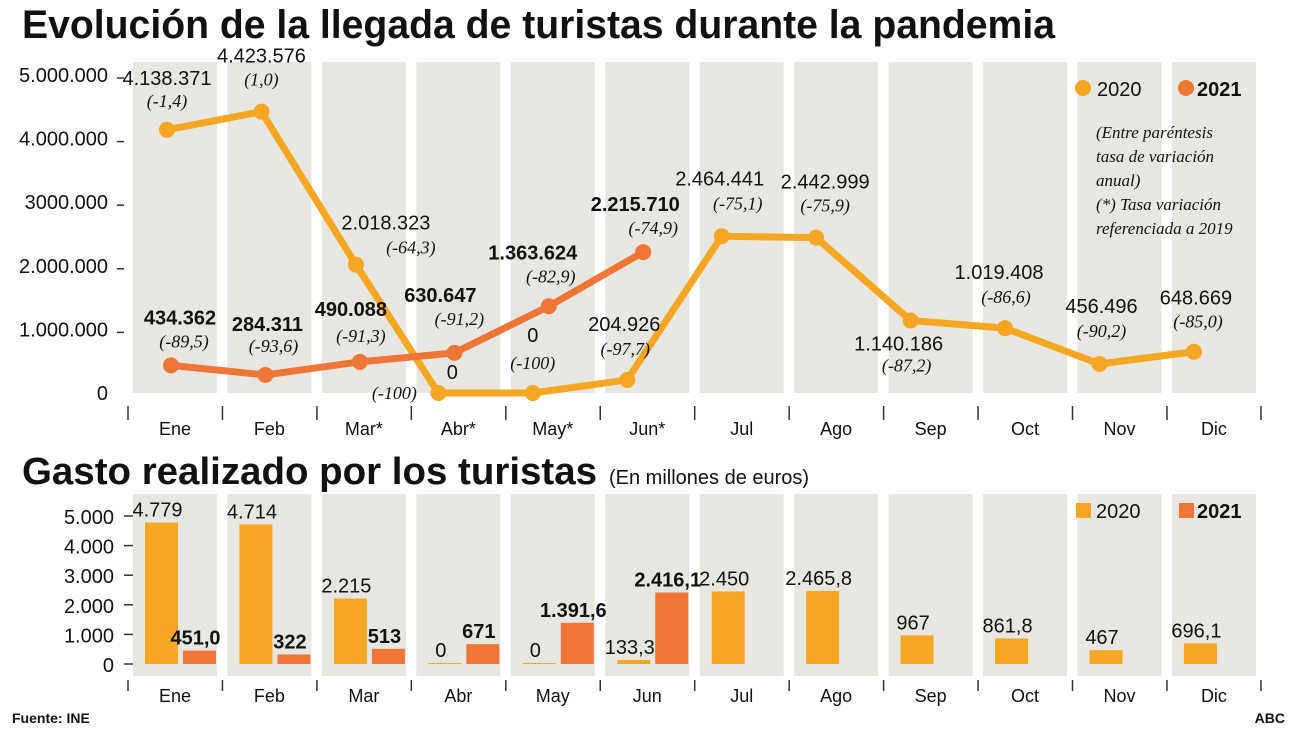 Image resolution: width=1292 pixels, height=731 pixels. What do you see at coordinates (267, 325) in the screenshot?
I see `data-label-2021: 284.311` at bounding box center [267, 325].